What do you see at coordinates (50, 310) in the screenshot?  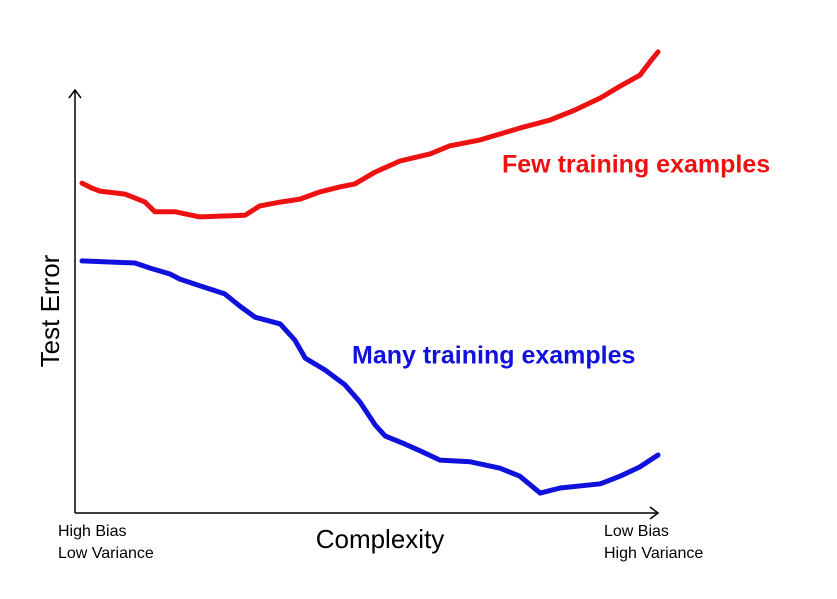 I see `y-axis-label: Test Error` at bounding box center [50, 310].